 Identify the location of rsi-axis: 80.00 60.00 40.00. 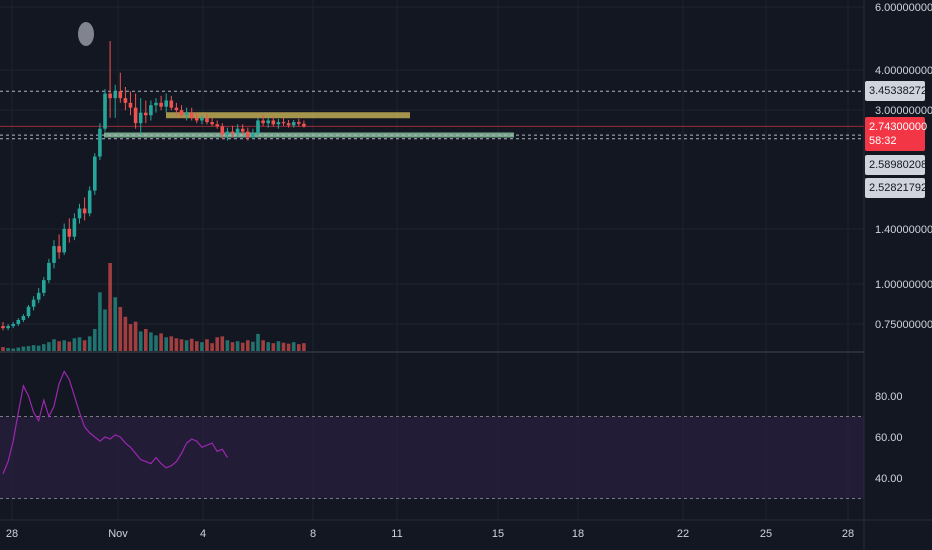
(889, 438).